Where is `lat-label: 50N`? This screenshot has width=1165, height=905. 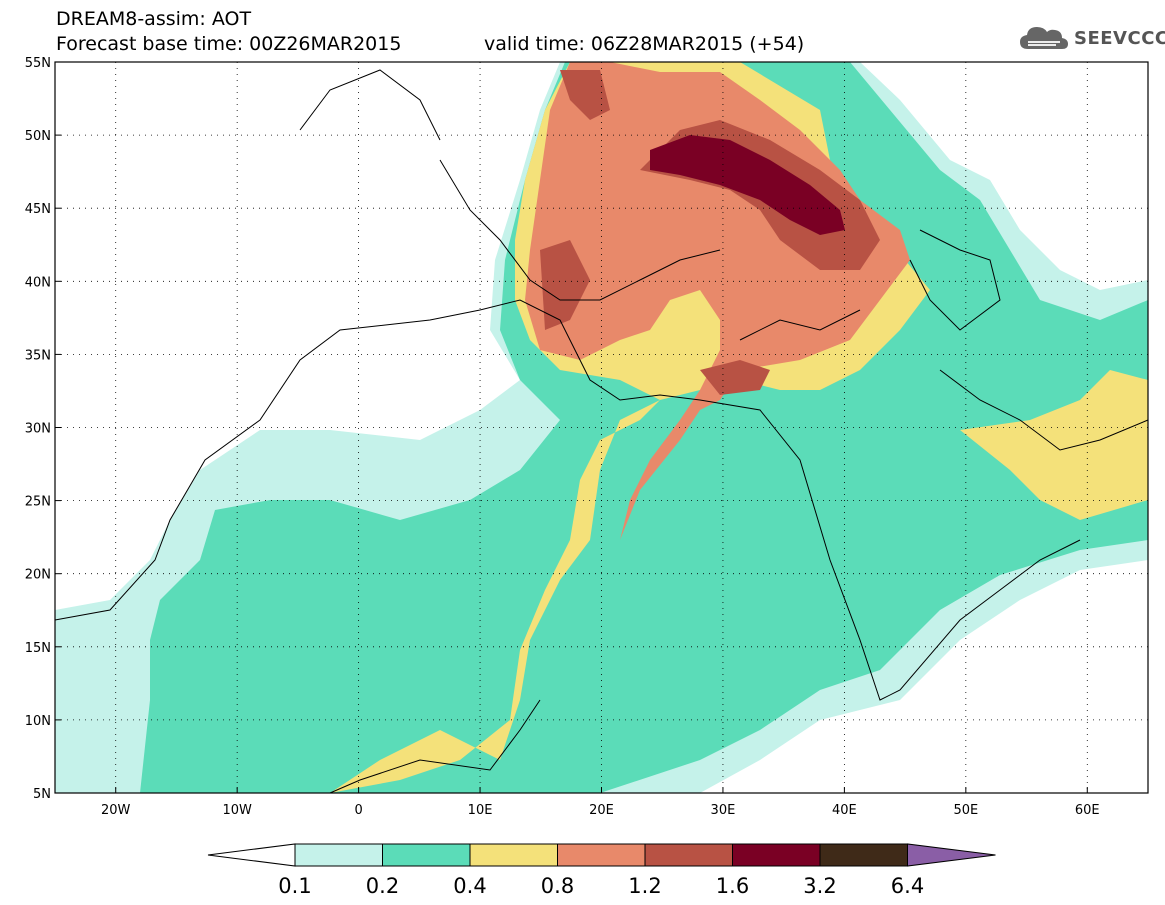
lat-label: 50N is located at coordinates (38, 136).